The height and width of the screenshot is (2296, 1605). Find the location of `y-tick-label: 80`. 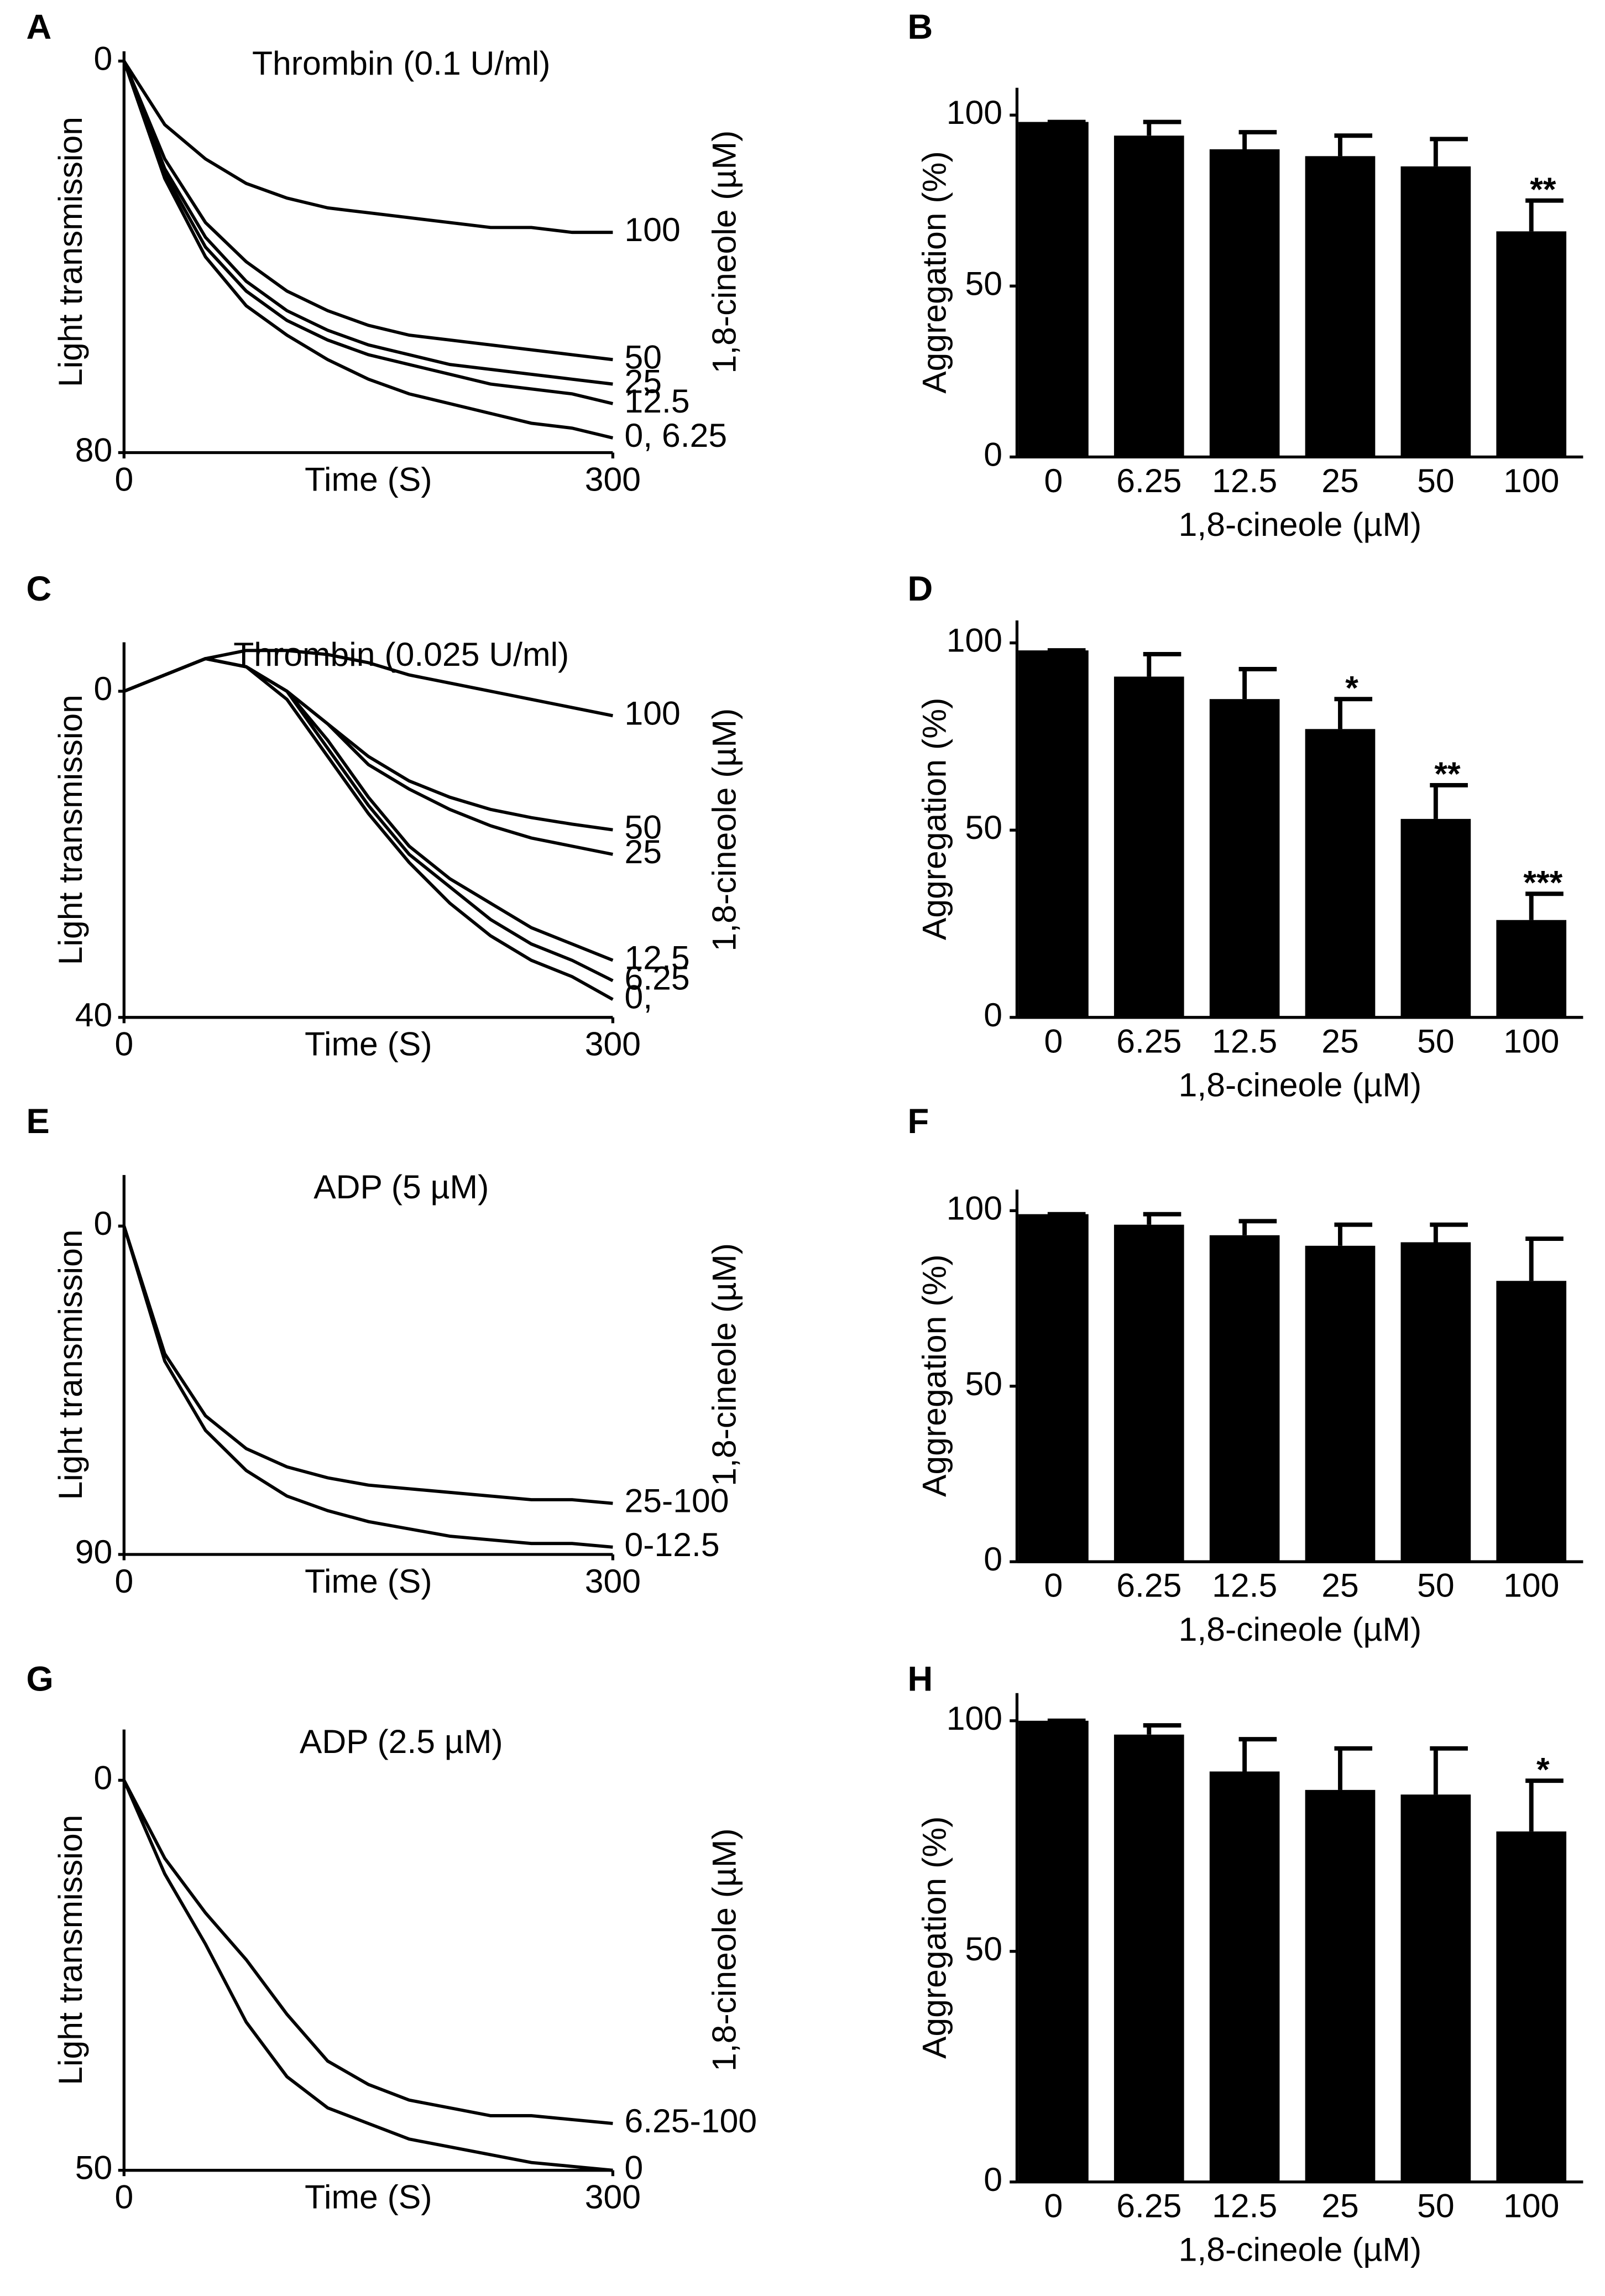

y-tick-label: 80 is located at coordinates (94, 450).